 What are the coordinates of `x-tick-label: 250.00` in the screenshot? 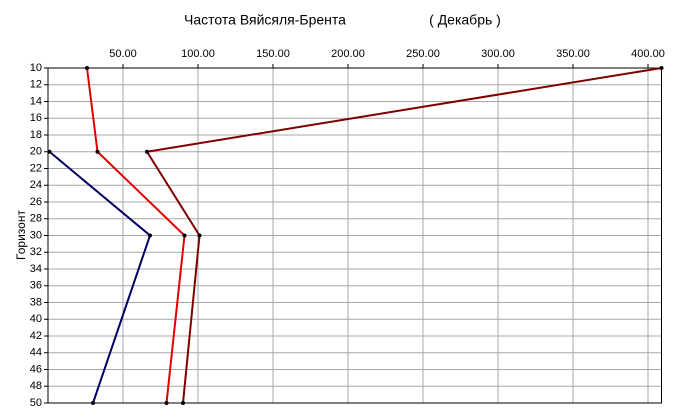 It's located at (423, 54).